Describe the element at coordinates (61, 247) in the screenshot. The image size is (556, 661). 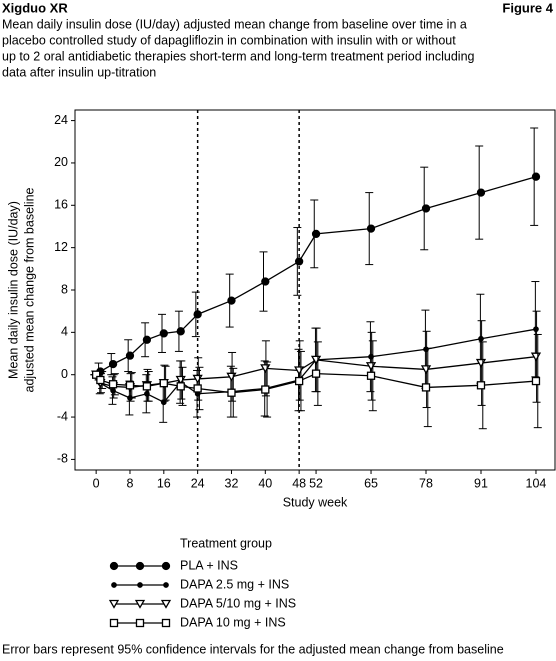
I see `y-tick-label: 12` at that location.